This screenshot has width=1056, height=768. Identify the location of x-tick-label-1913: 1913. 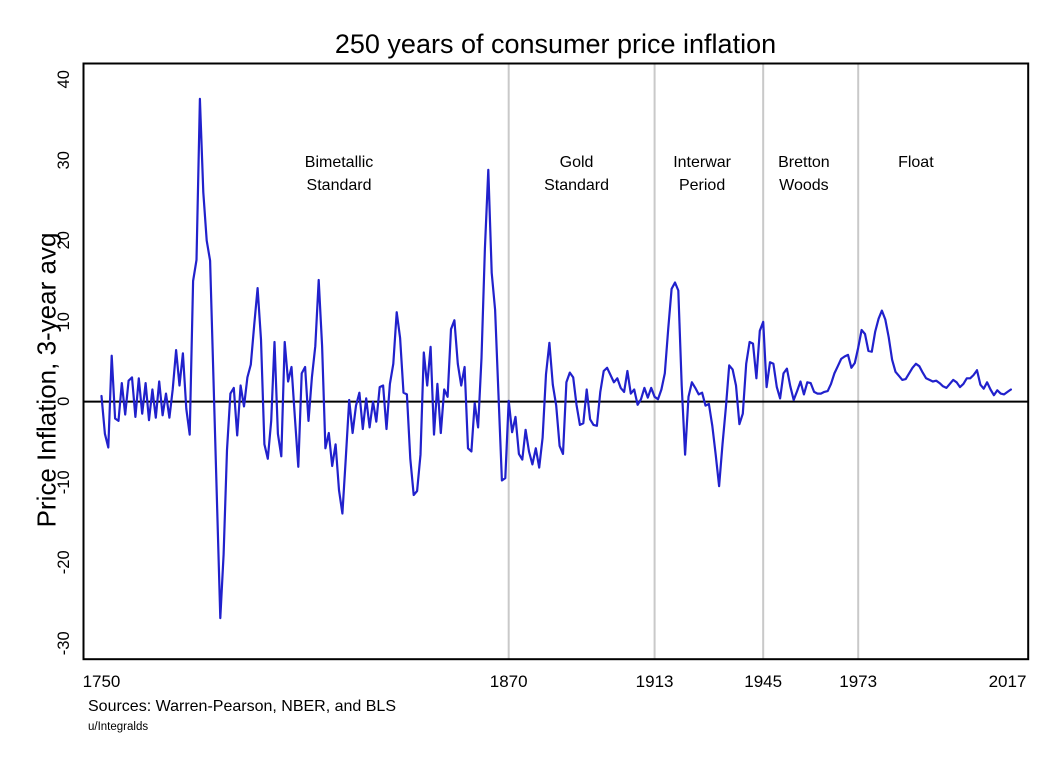
(654, 681).